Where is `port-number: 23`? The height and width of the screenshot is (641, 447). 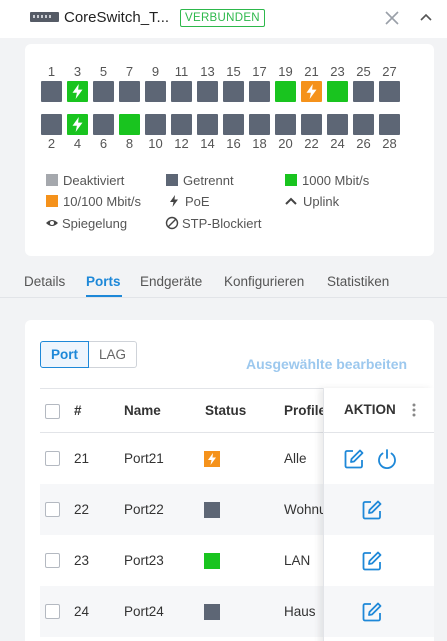
port-number: 23 is located at coordinates (82, 560).